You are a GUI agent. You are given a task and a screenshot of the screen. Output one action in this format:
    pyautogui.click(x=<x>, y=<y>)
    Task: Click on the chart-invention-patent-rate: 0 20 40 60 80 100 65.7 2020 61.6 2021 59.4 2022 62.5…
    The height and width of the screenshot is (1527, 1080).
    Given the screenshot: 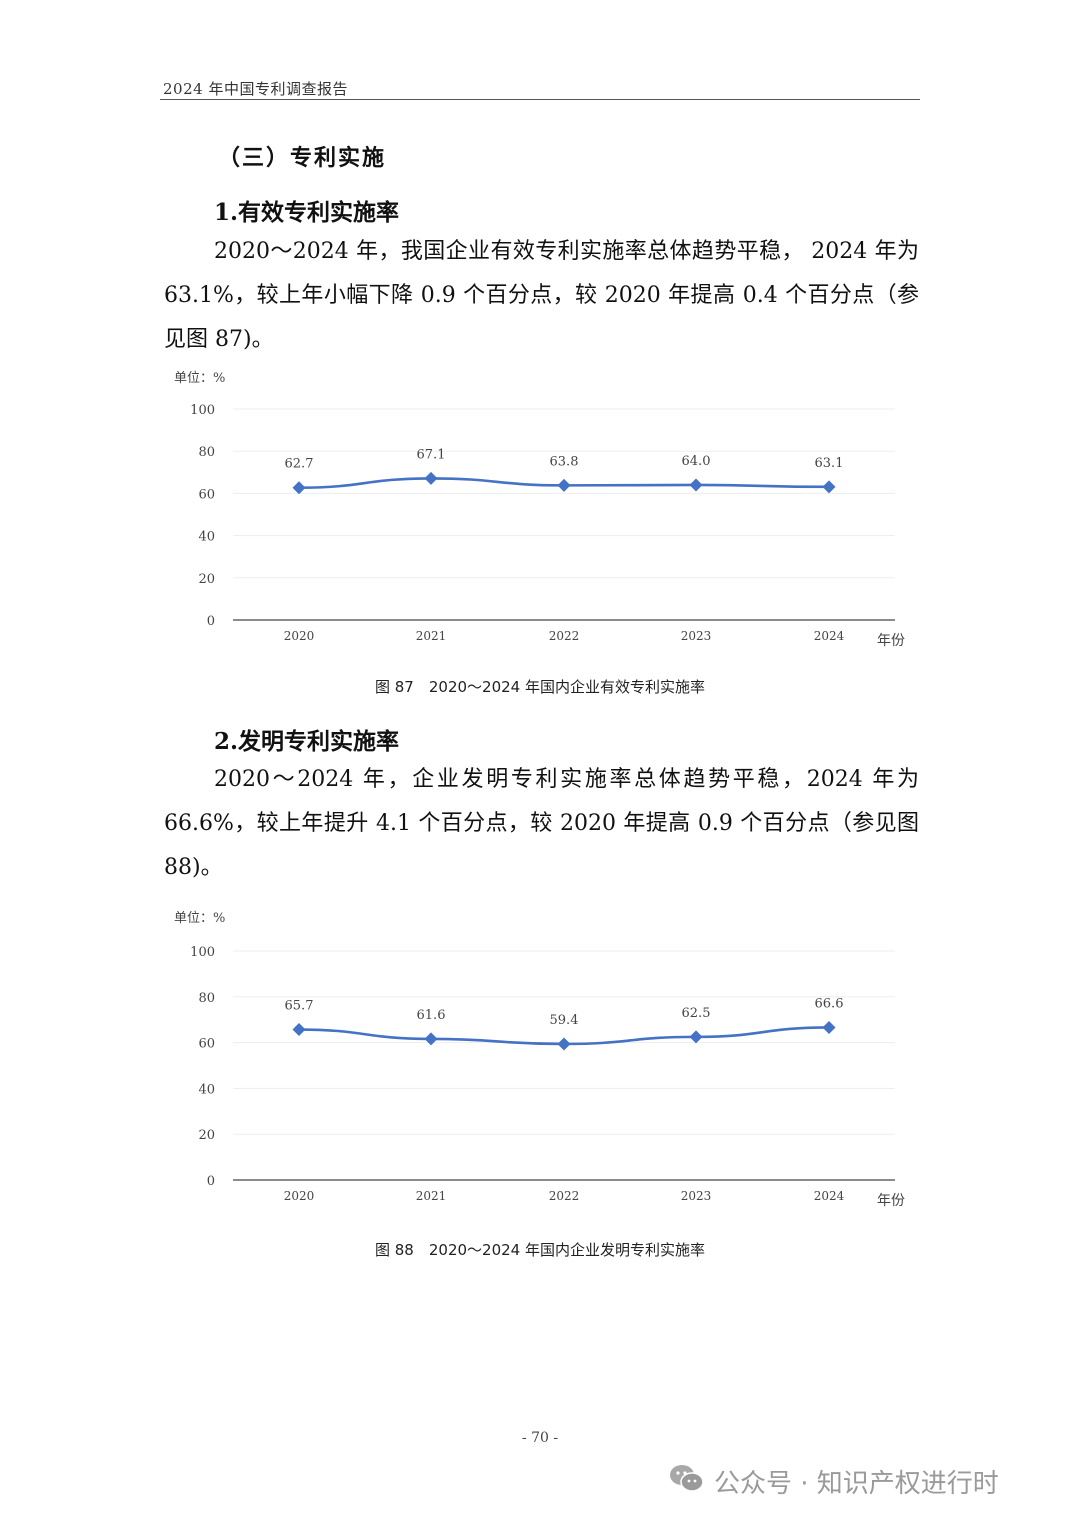 What is the action you would take?
    pyautogui.click(x=547, y=1077)
    